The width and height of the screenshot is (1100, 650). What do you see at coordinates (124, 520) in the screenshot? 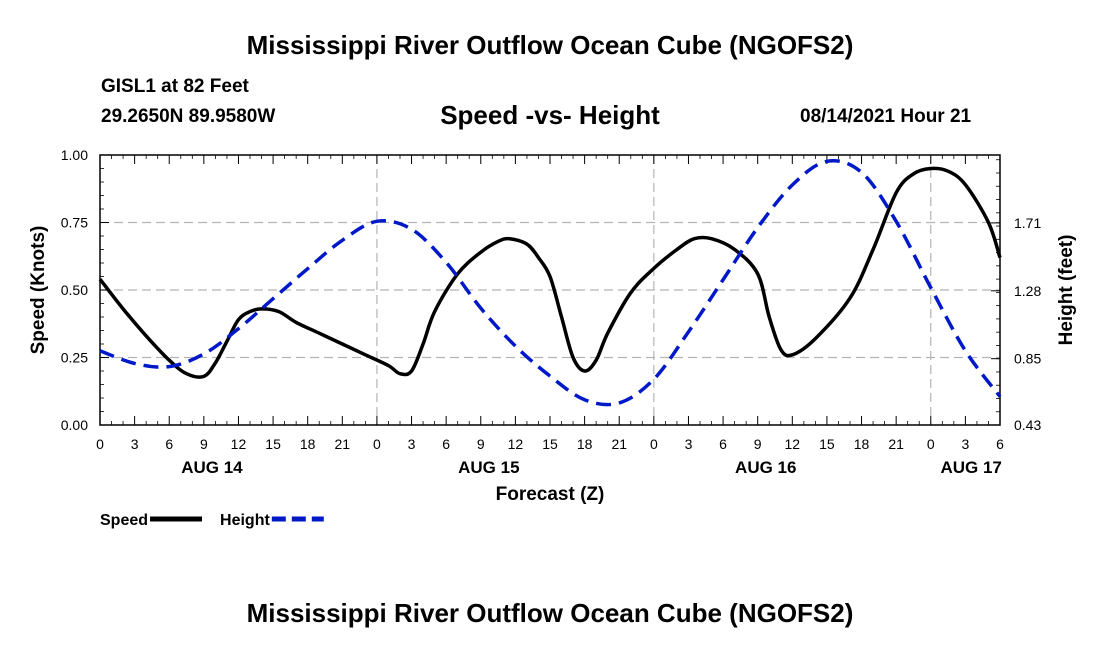
I see `legend-label-speed: Speed` at bounding box center [124, 520].